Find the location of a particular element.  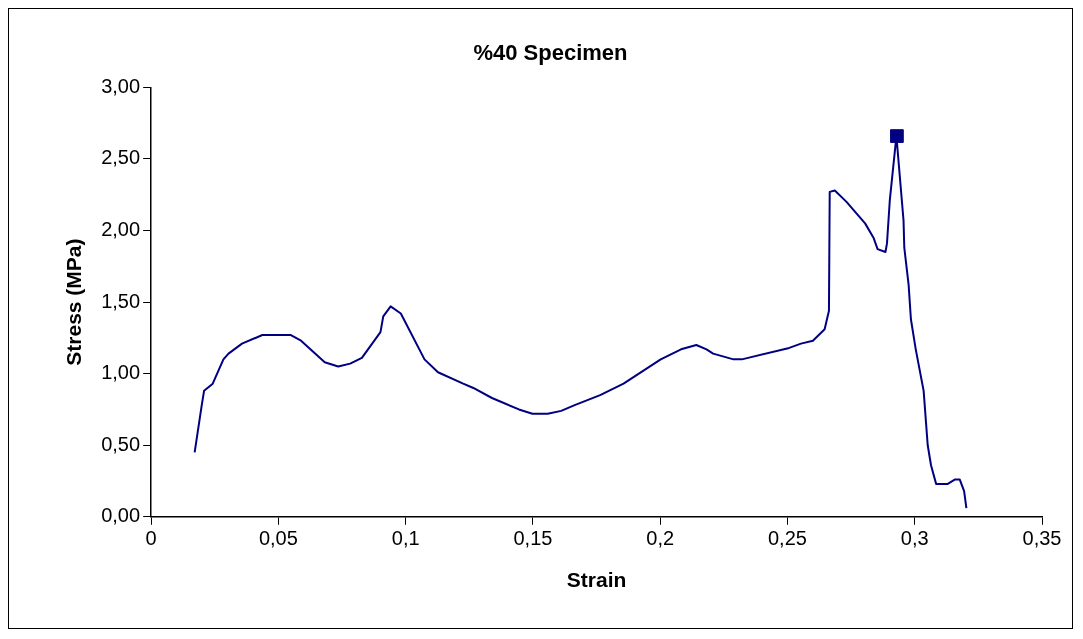

y-tick-label: 2,00 is located at coordinates (121, 229).